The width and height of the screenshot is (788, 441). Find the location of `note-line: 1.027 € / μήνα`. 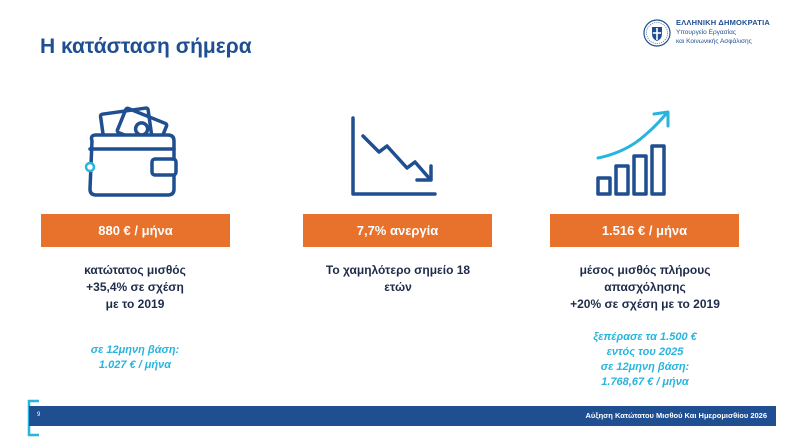

note-line: 1.027 € / μήνα is located at coordinates (135, 365).